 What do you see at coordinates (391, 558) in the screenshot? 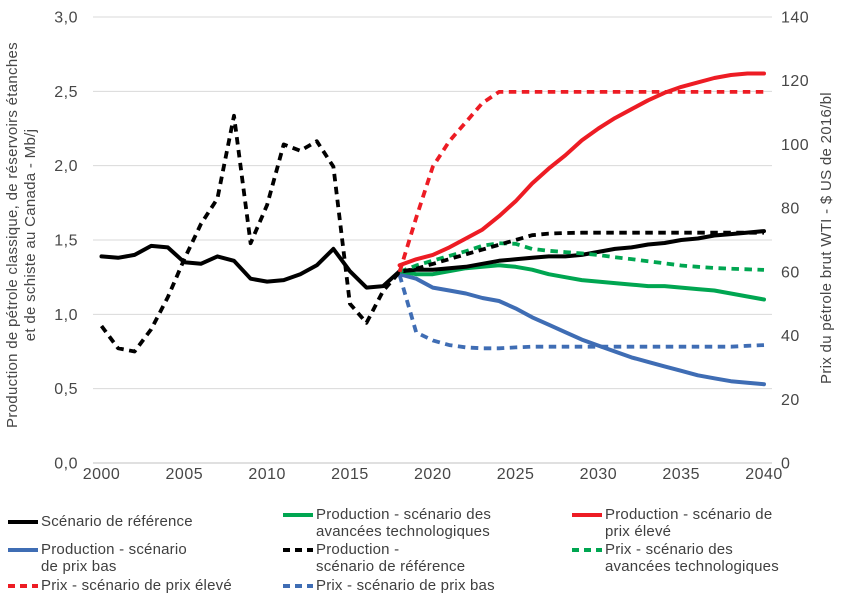
I see `legend-label: Production - scénario de référence` at bounding box center [391, 558].